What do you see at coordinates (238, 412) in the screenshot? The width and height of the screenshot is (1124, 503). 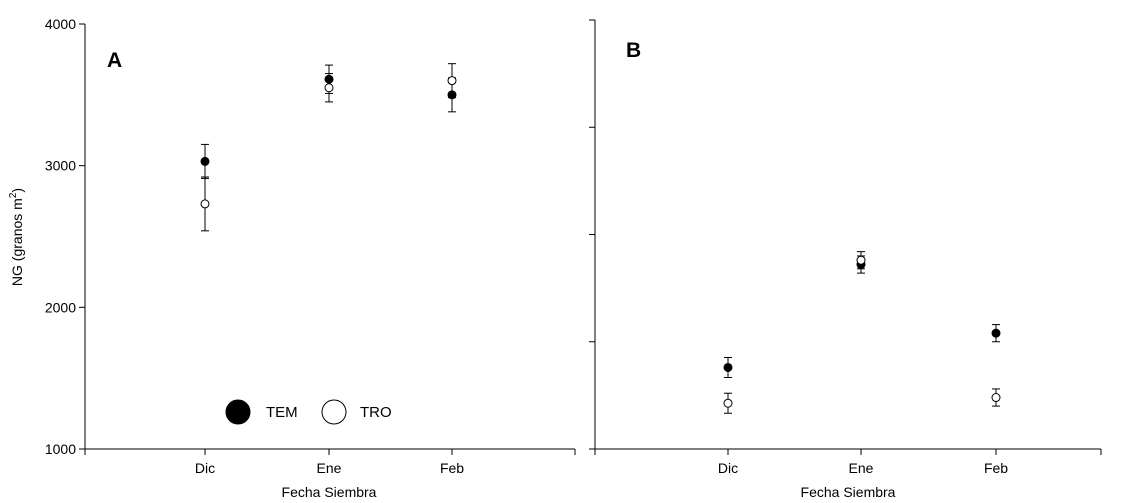 I see `legend-marker-tem` at bounding box center [238, 412].